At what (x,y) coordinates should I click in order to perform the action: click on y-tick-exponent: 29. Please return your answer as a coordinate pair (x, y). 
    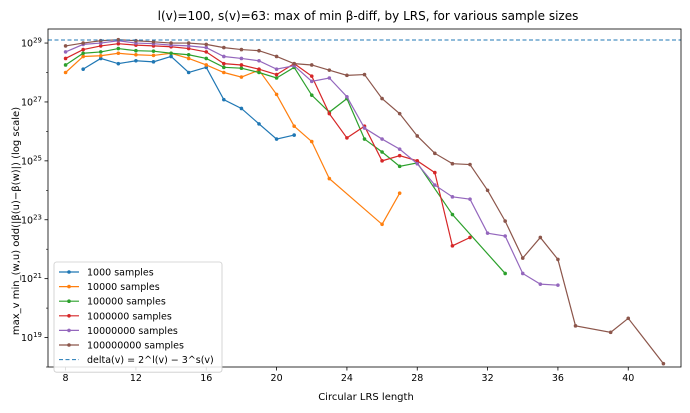
    Looking at the image, I should click on (37, 41).